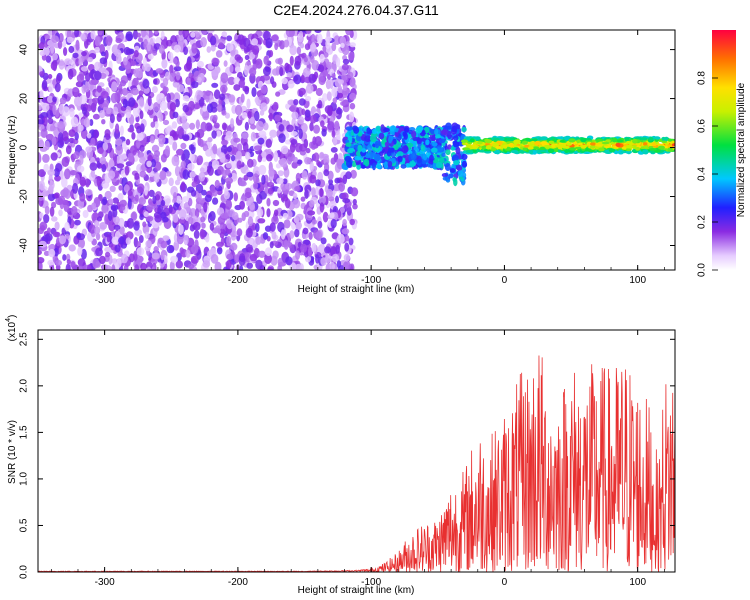 This screenshot has width=750, height=600. Describe the element at coordinates (238, 280) in the screenshot. I see `x-tick-label: -200` at that location.